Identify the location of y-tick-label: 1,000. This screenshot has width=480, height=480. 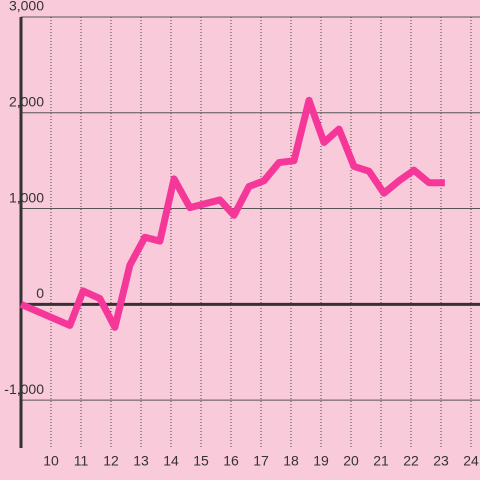
(26, 197).